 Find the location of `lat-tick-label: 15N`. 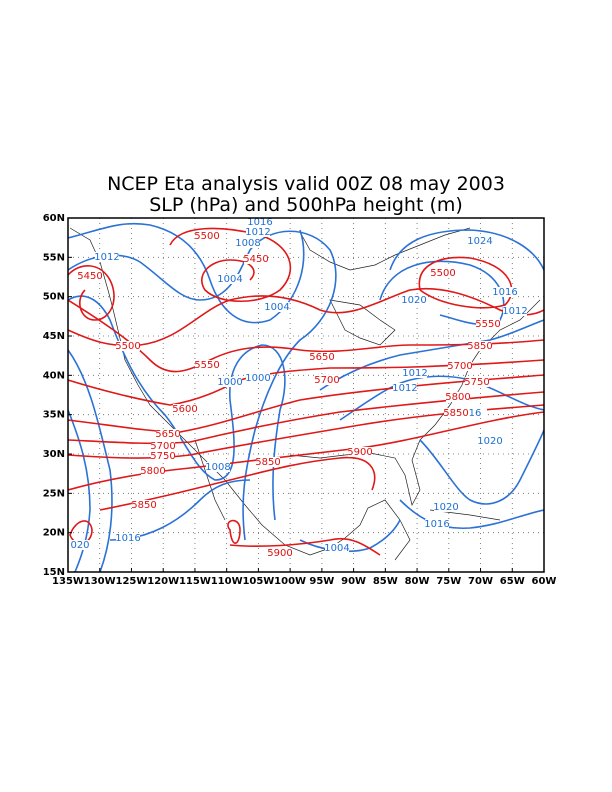

lat-tick-label: 15N is located at coordinates (54, 572).